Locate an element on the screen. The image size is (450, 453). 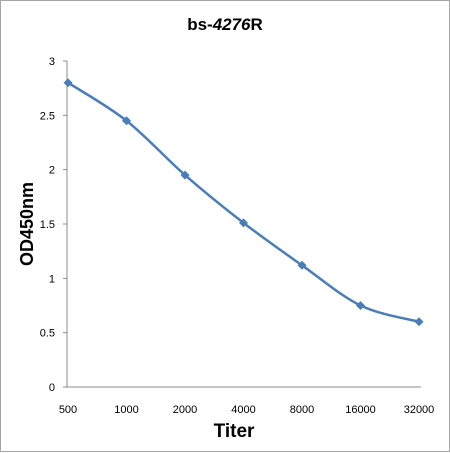
chart-title-part-1: bs- is located at coordinates (200, 24).